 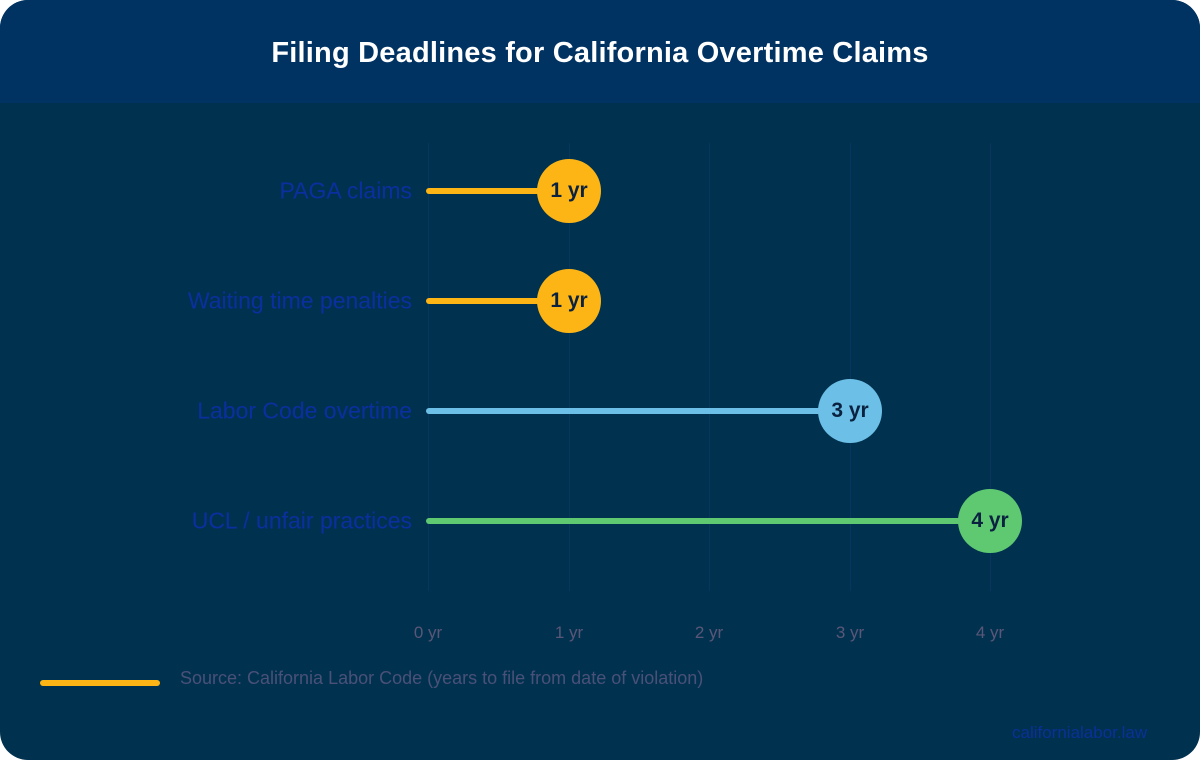 I want to click on row-label: Labor Code overtime, so click(x=304, y=410).